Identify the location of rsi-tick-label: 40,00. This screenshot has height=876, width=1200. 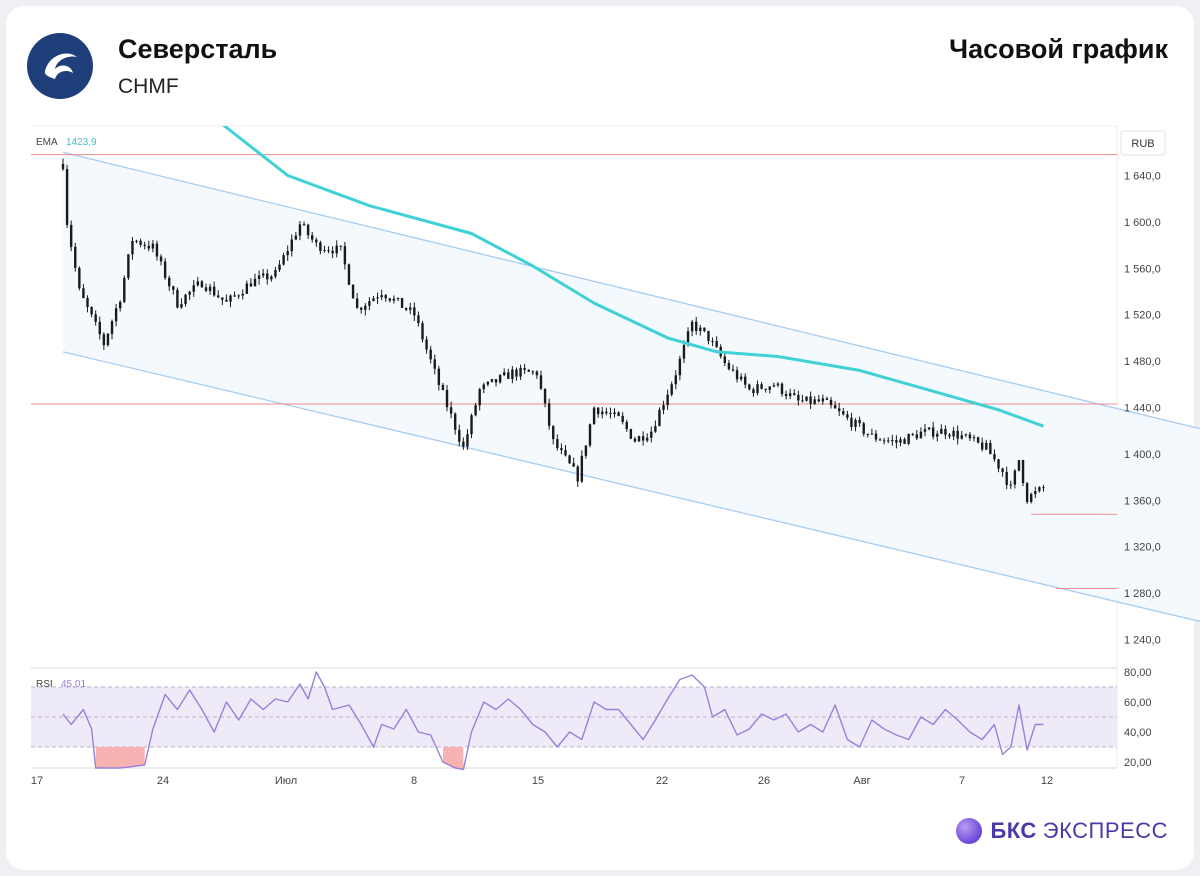
(1138, 733).